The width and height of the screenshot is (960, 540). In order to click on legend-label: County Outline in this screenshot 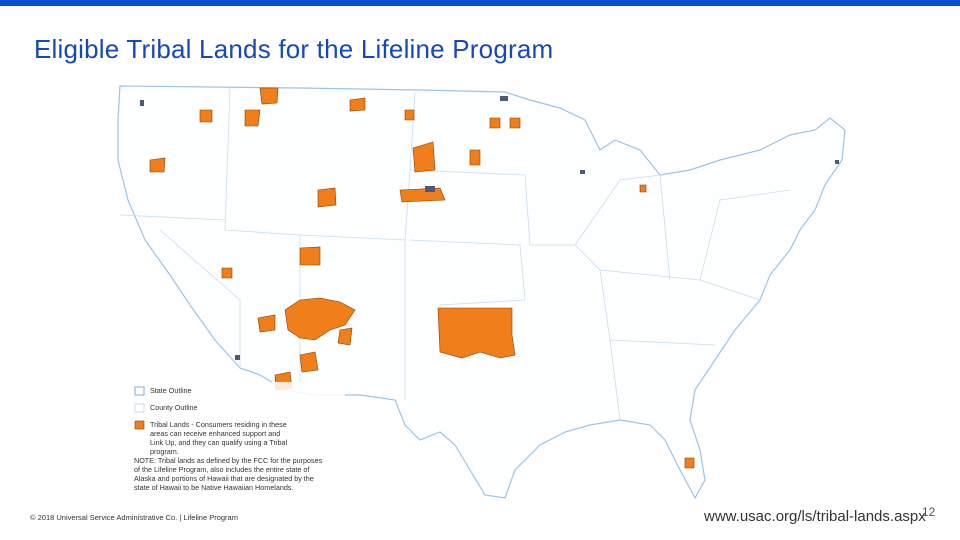, I will do `click(174, 407)`.